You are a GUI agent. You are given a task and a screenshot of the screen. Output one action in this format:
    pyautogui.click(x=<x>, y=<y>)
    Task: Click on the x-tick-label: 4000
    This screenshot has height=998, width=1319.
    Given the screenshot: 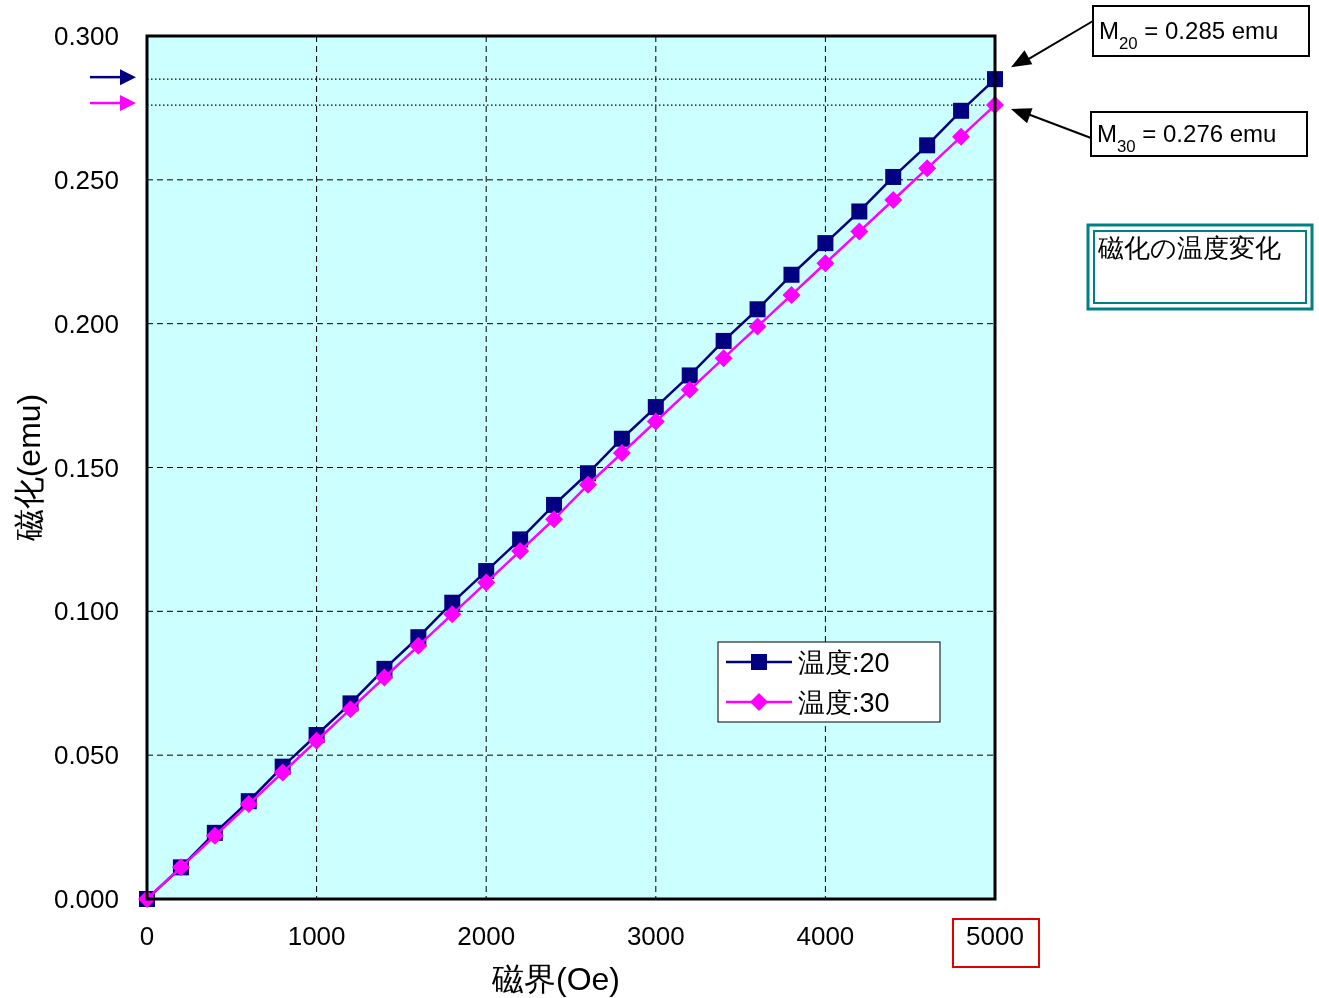 What is the action you would take?
    pyautogui.click(x=825, y=936)
    